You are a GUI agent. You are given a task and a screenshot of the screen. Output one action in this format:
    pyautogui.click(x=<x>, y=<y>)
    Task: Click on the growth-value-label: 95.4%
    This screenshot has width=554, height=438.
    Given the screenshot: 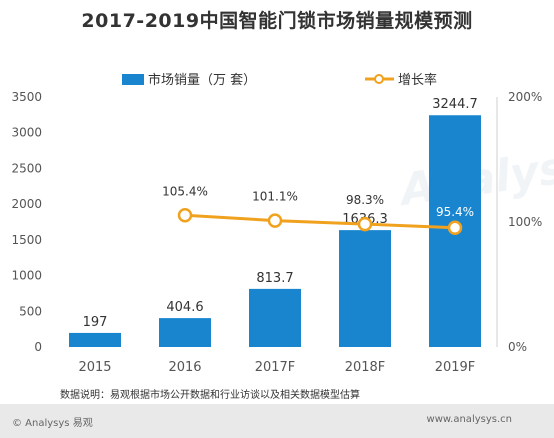 What is the action you would take?
    pyautogui.click(x=455, y=212)
    